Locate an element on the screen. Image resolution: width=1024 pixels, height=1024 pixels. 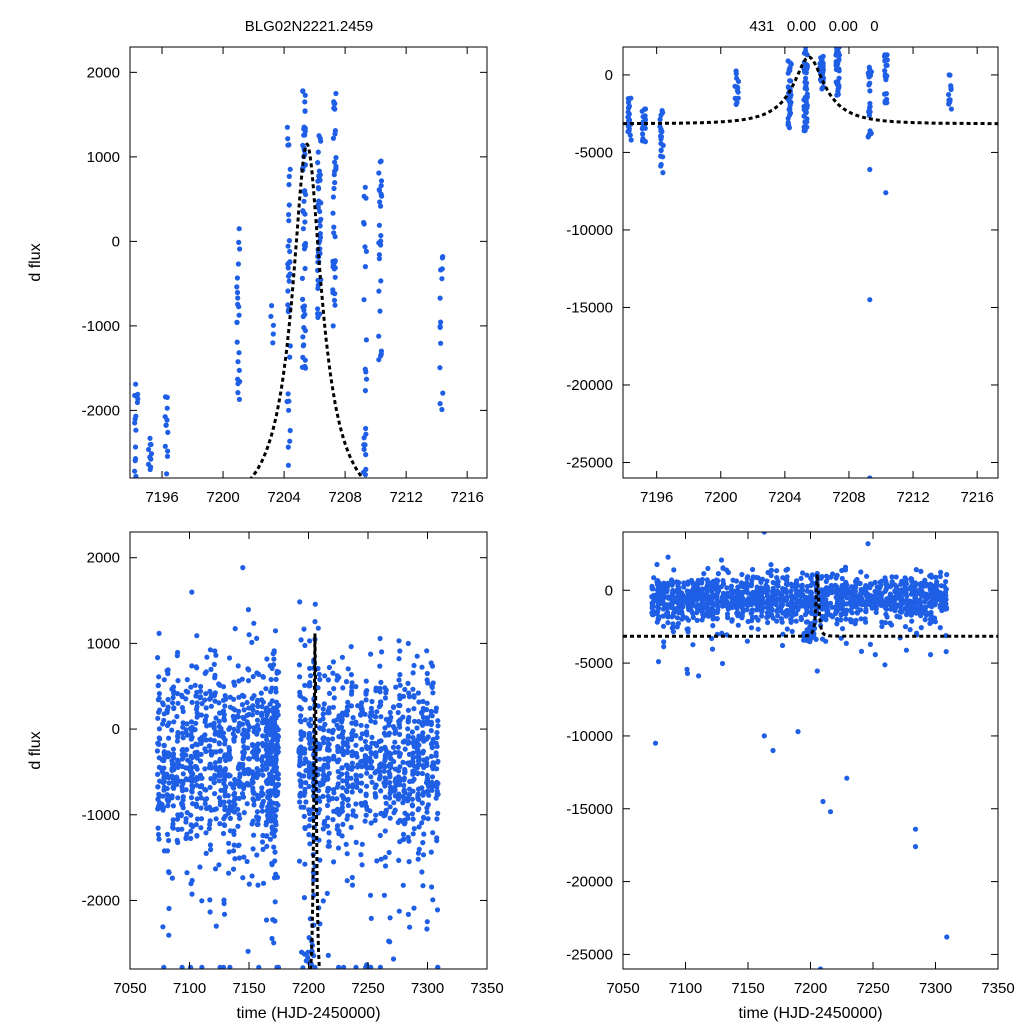
y-tick-label: -5000 is located at coordinates (594, 152).